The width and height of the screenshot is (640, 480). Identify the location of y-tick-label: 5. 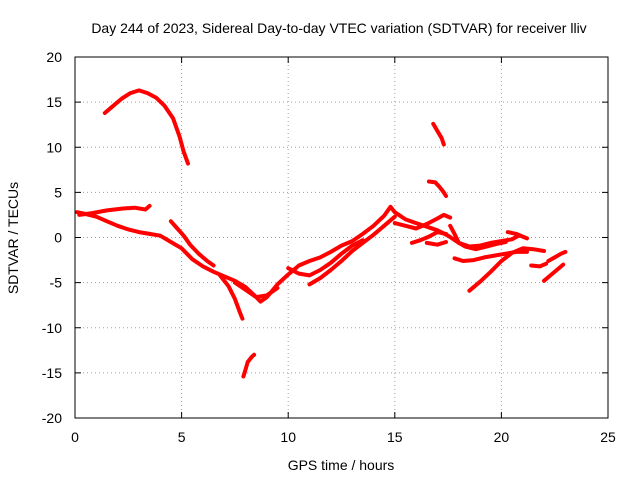
(58, 192).